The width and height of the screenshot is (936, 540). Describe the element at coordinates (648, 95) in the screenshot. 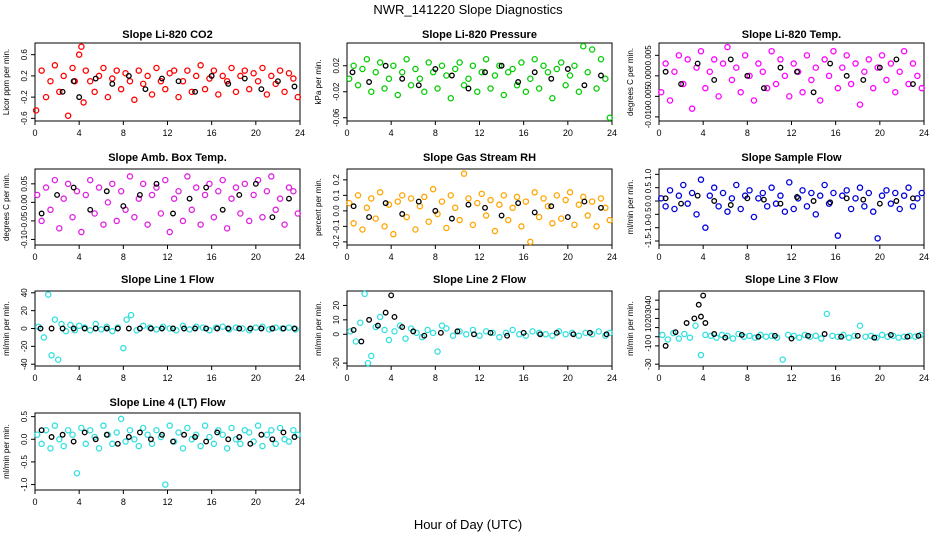

I see `y-tick-label: -0.005` at that location.